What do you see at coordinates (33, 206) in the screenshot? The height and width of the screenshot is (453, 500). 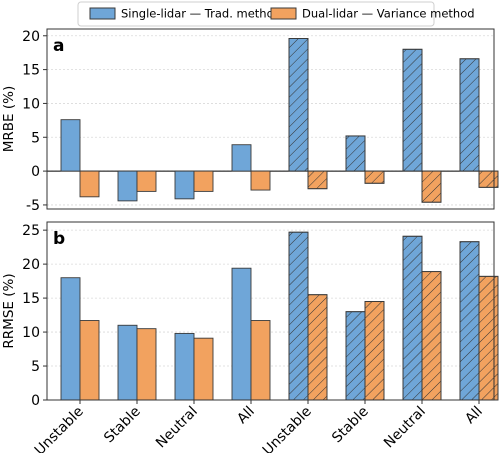 I see `y-tick-label: -5` at bounding box center [33, 206].